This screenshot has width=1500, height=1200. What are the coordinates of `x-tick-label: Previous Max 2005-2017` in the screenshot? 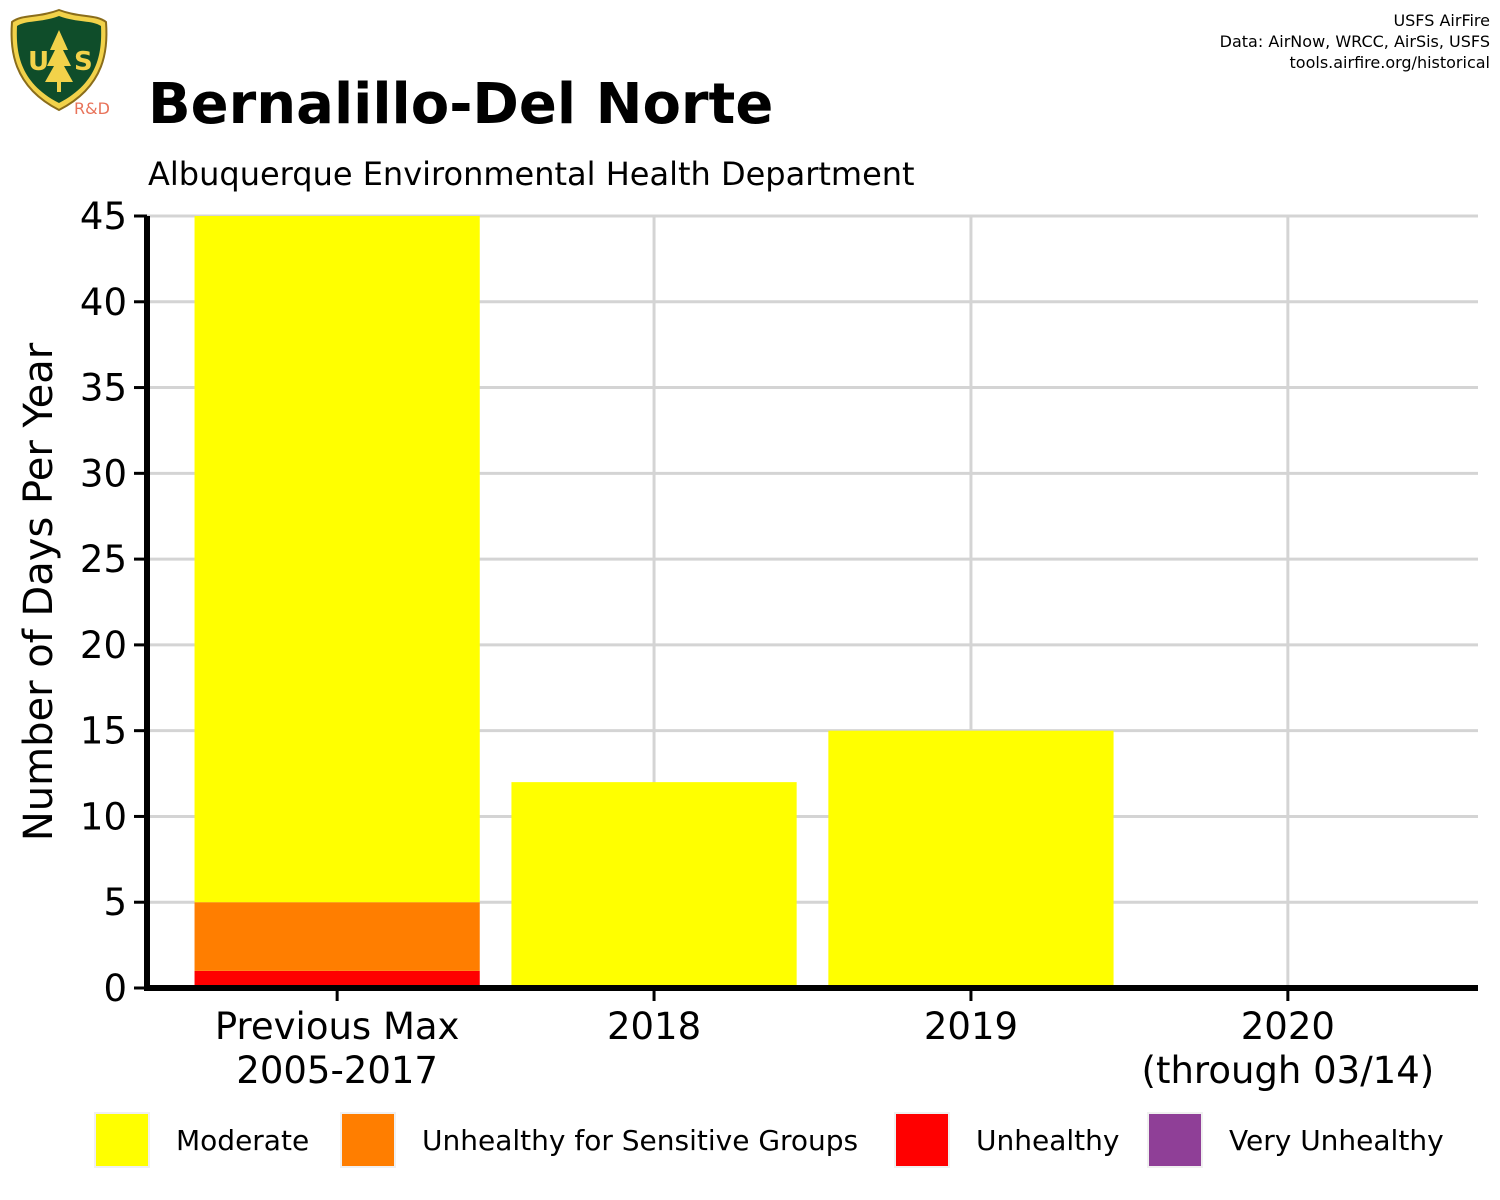 It's located at (337, 1048).